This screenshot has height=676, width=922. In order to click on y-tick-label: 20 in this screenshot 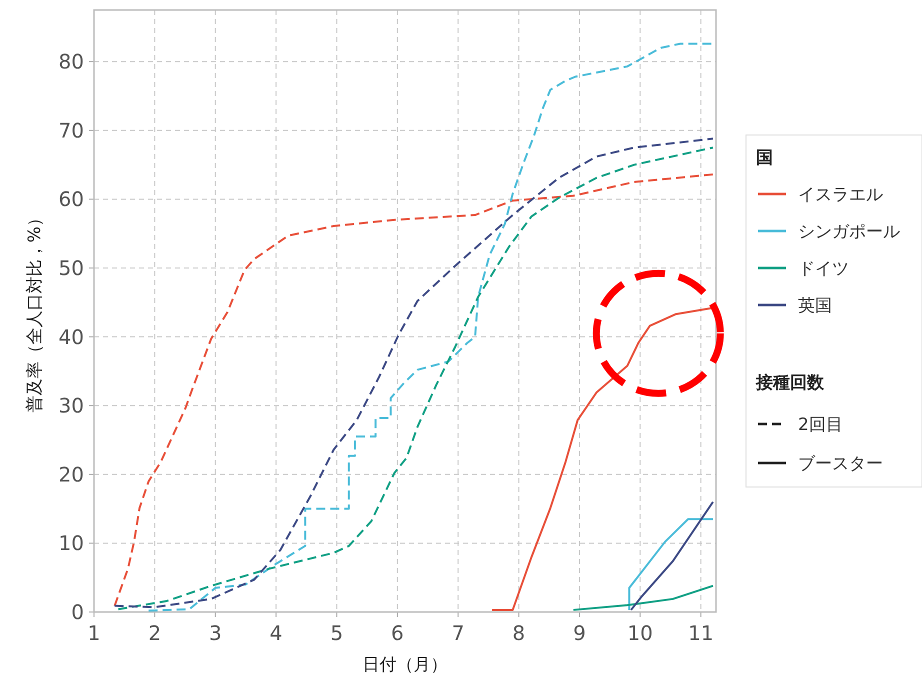, I will do `click(71, 474)`.